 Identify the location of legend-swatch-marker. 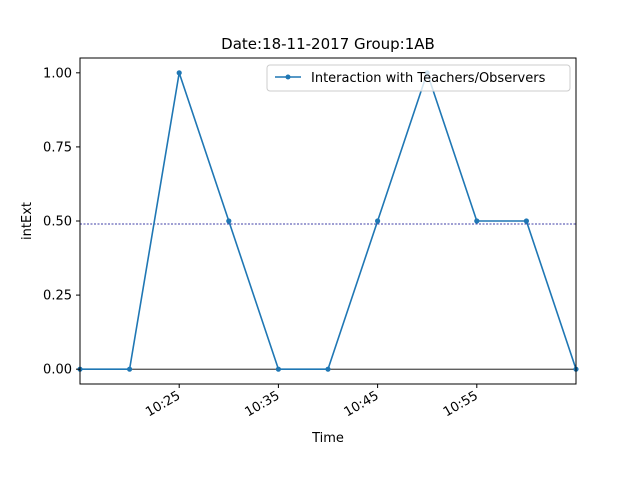
(288, 77).